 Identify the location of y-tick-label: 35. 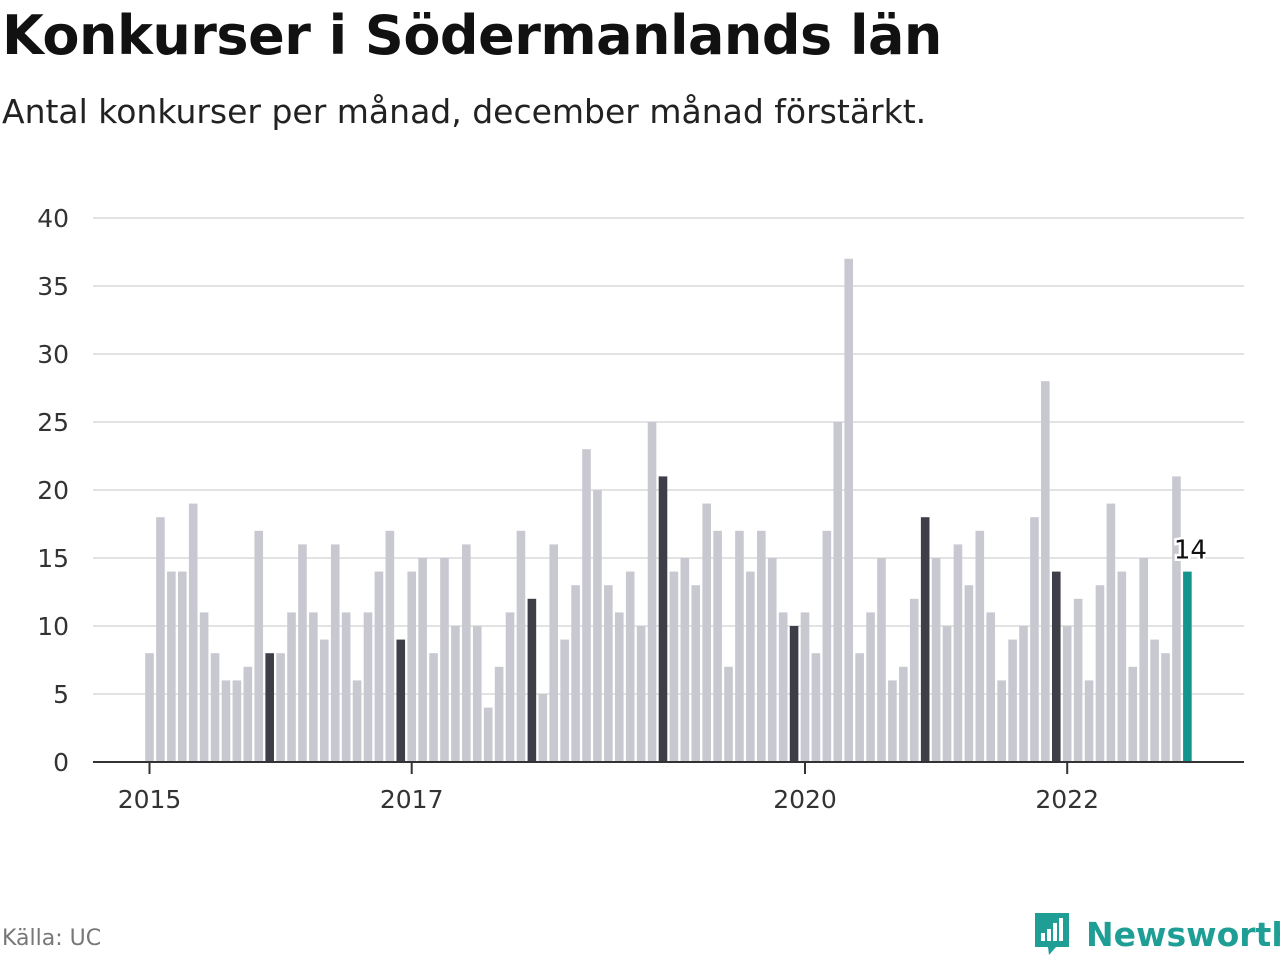
(53, 286).